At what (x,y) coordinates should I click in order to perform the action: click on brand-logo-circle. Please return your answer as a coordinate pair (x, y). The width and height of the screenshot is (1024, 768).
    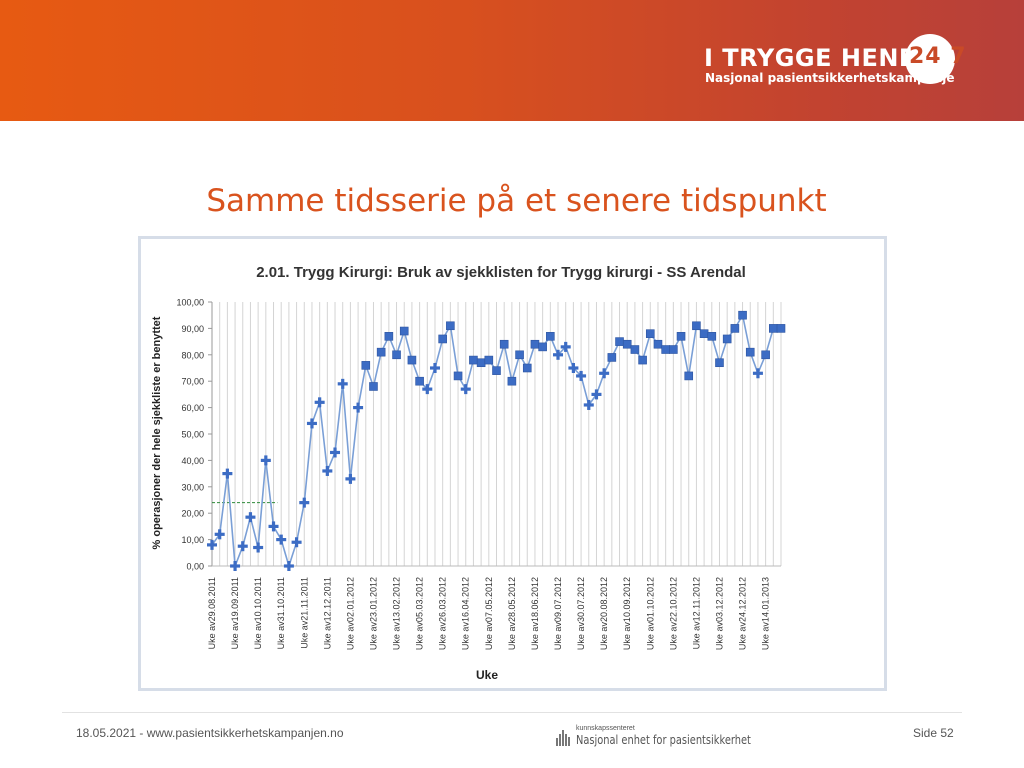
    Looking at the image, I should click on (930, 59).